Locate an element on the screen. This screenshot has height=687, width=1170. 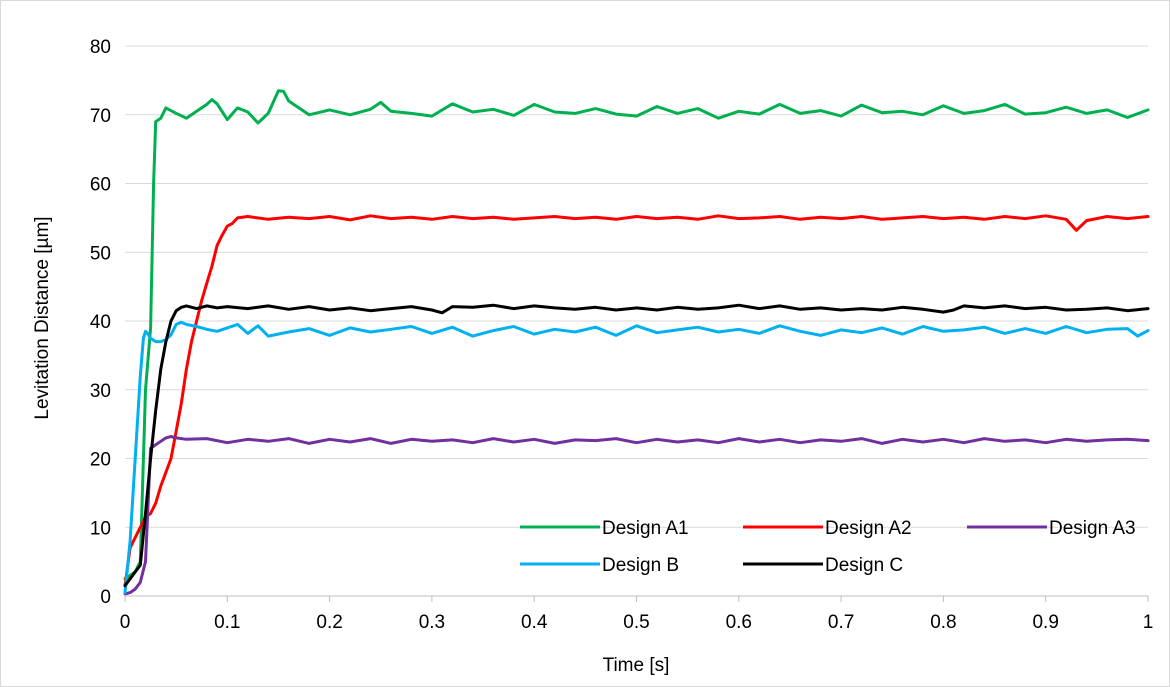
legend-label-design-a3: Design A3 is located at coordinates (1092, 528).